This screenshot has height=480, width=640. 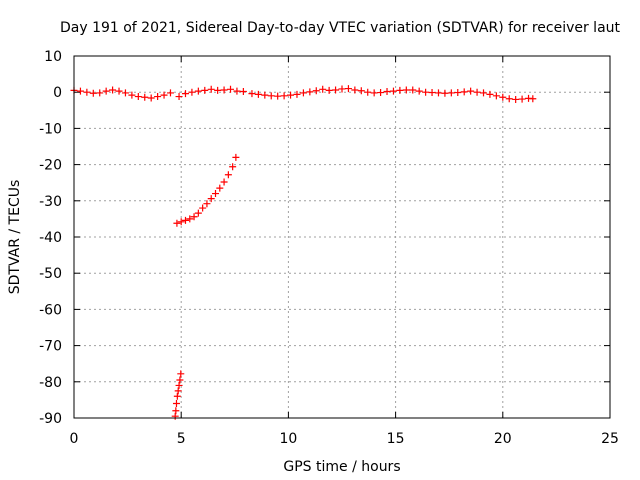 What do you see at coordinates (50, 419) in the screenshot?
I see `y-tick-label: -90` at bounding box center [50, 419].